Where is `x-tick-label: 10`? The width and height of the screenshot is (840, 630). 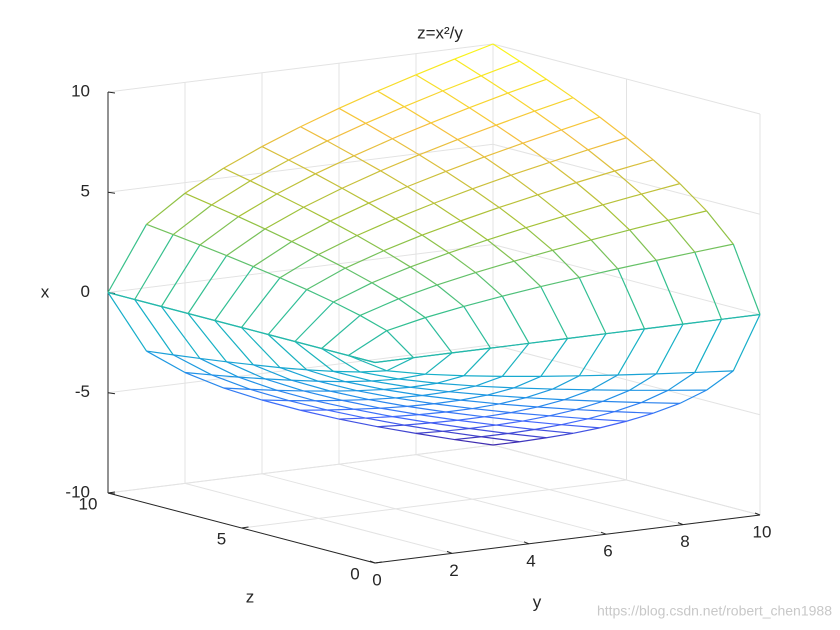
x-tick-label: 10 is located at coordinates (80, 90).